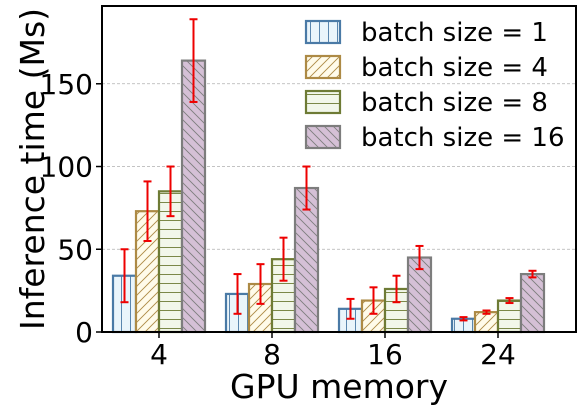 Image resolution: width=584 pixels, height=410 pixels. What do you see at coordinates (32, 169) in the screenshot?
I see `y-axis-label: Inference time (Ms)` at bounding box center [32, 169].